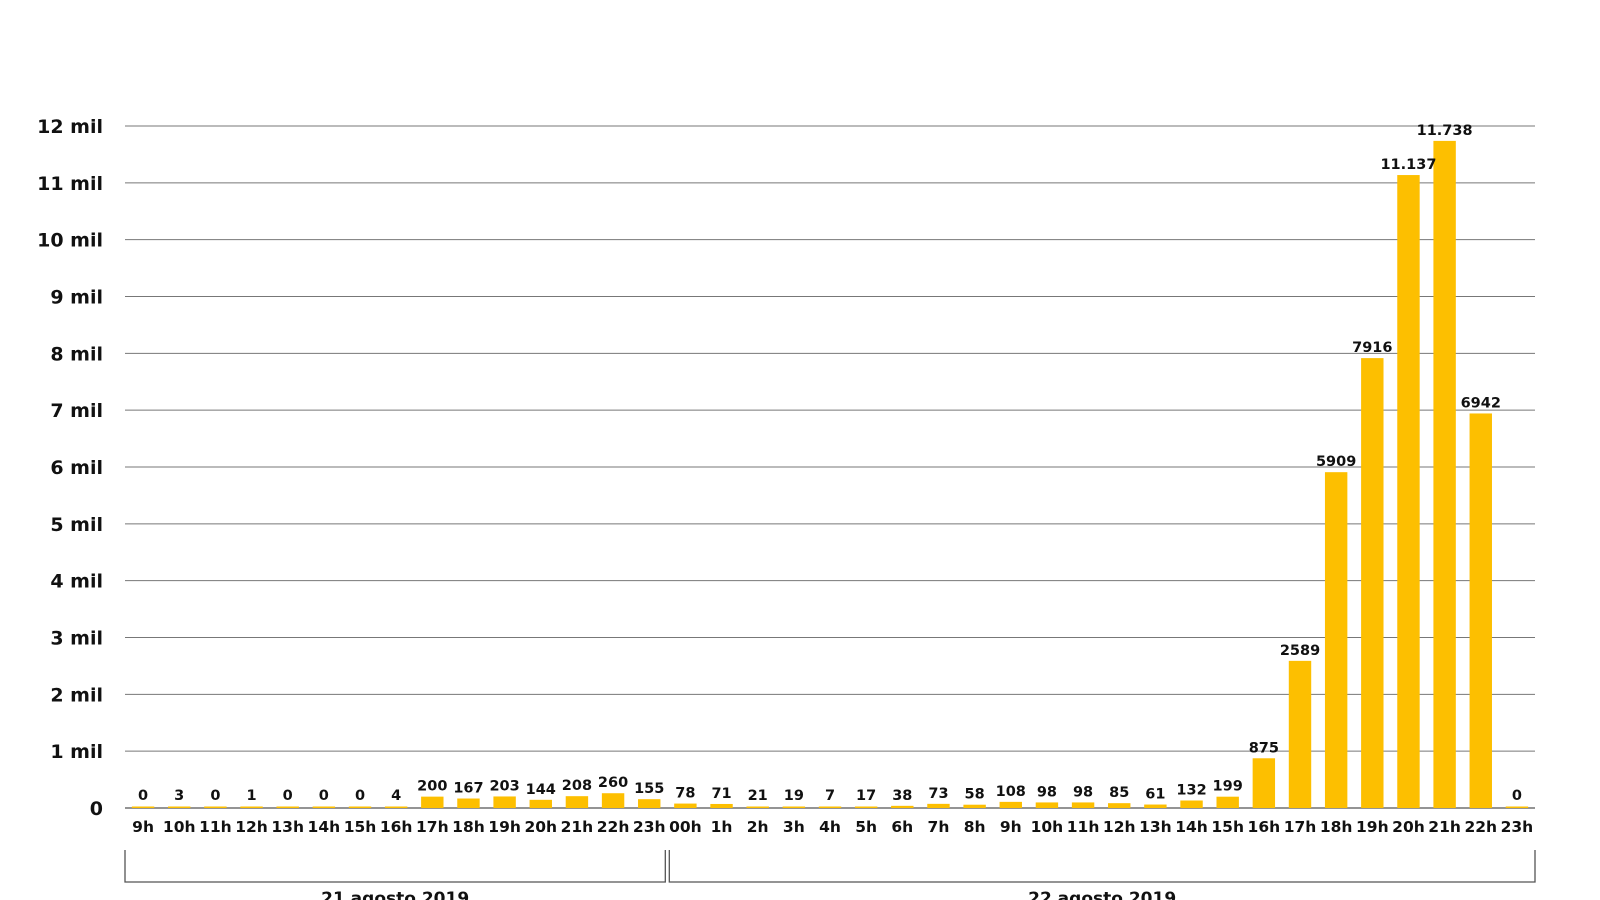  Describe the element at coordinates (866, 796) in the screenshot. I see `data-label: 17` at that location.